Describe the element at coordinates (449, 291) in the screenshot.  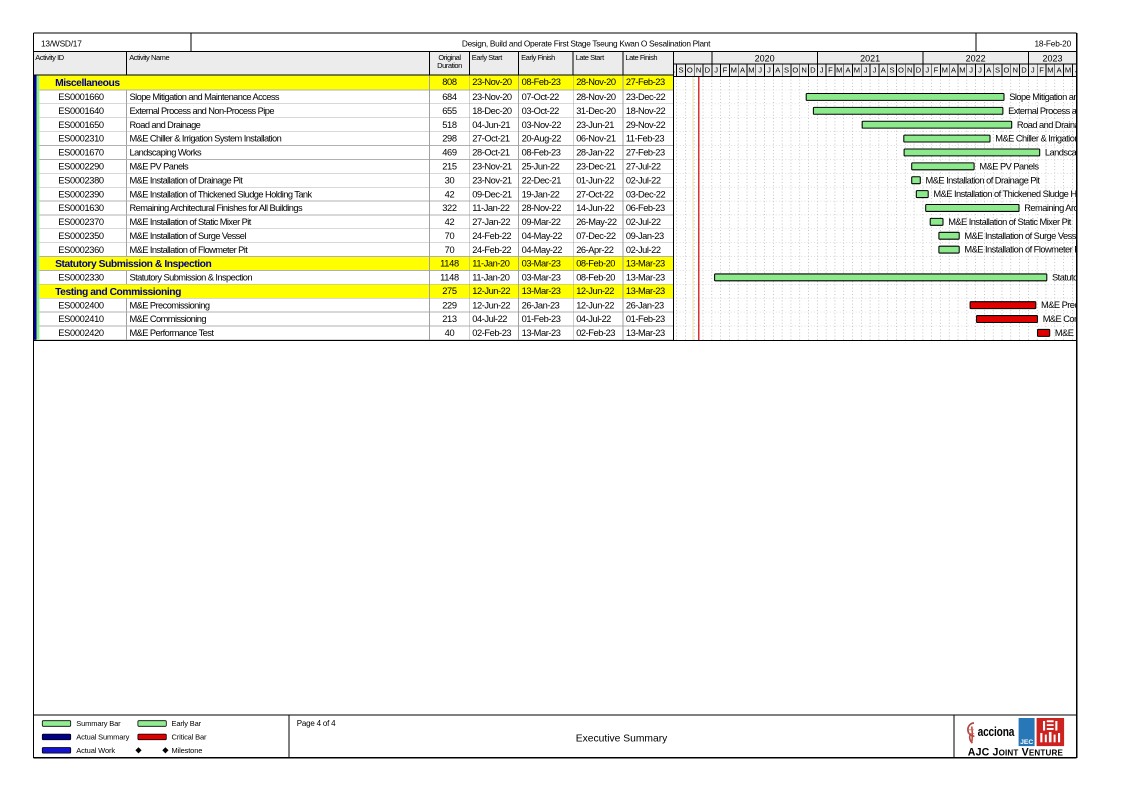
I see `svg-text: 275` at that location.